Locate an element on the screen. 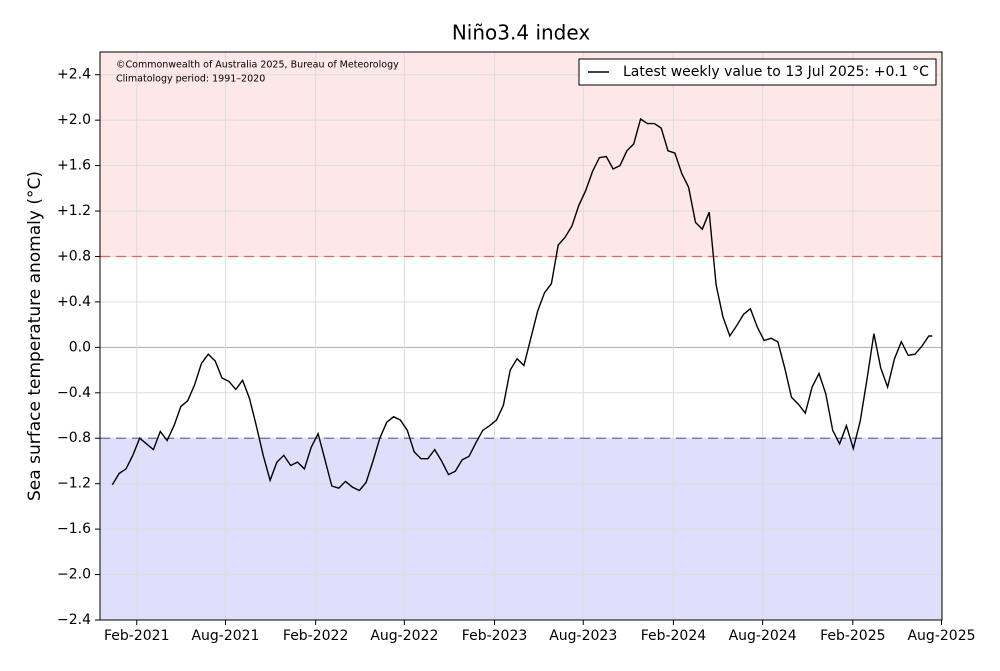 The image size is (1000, 671). chart-title: Niño3.4 index is located at coordinates (521, 33).